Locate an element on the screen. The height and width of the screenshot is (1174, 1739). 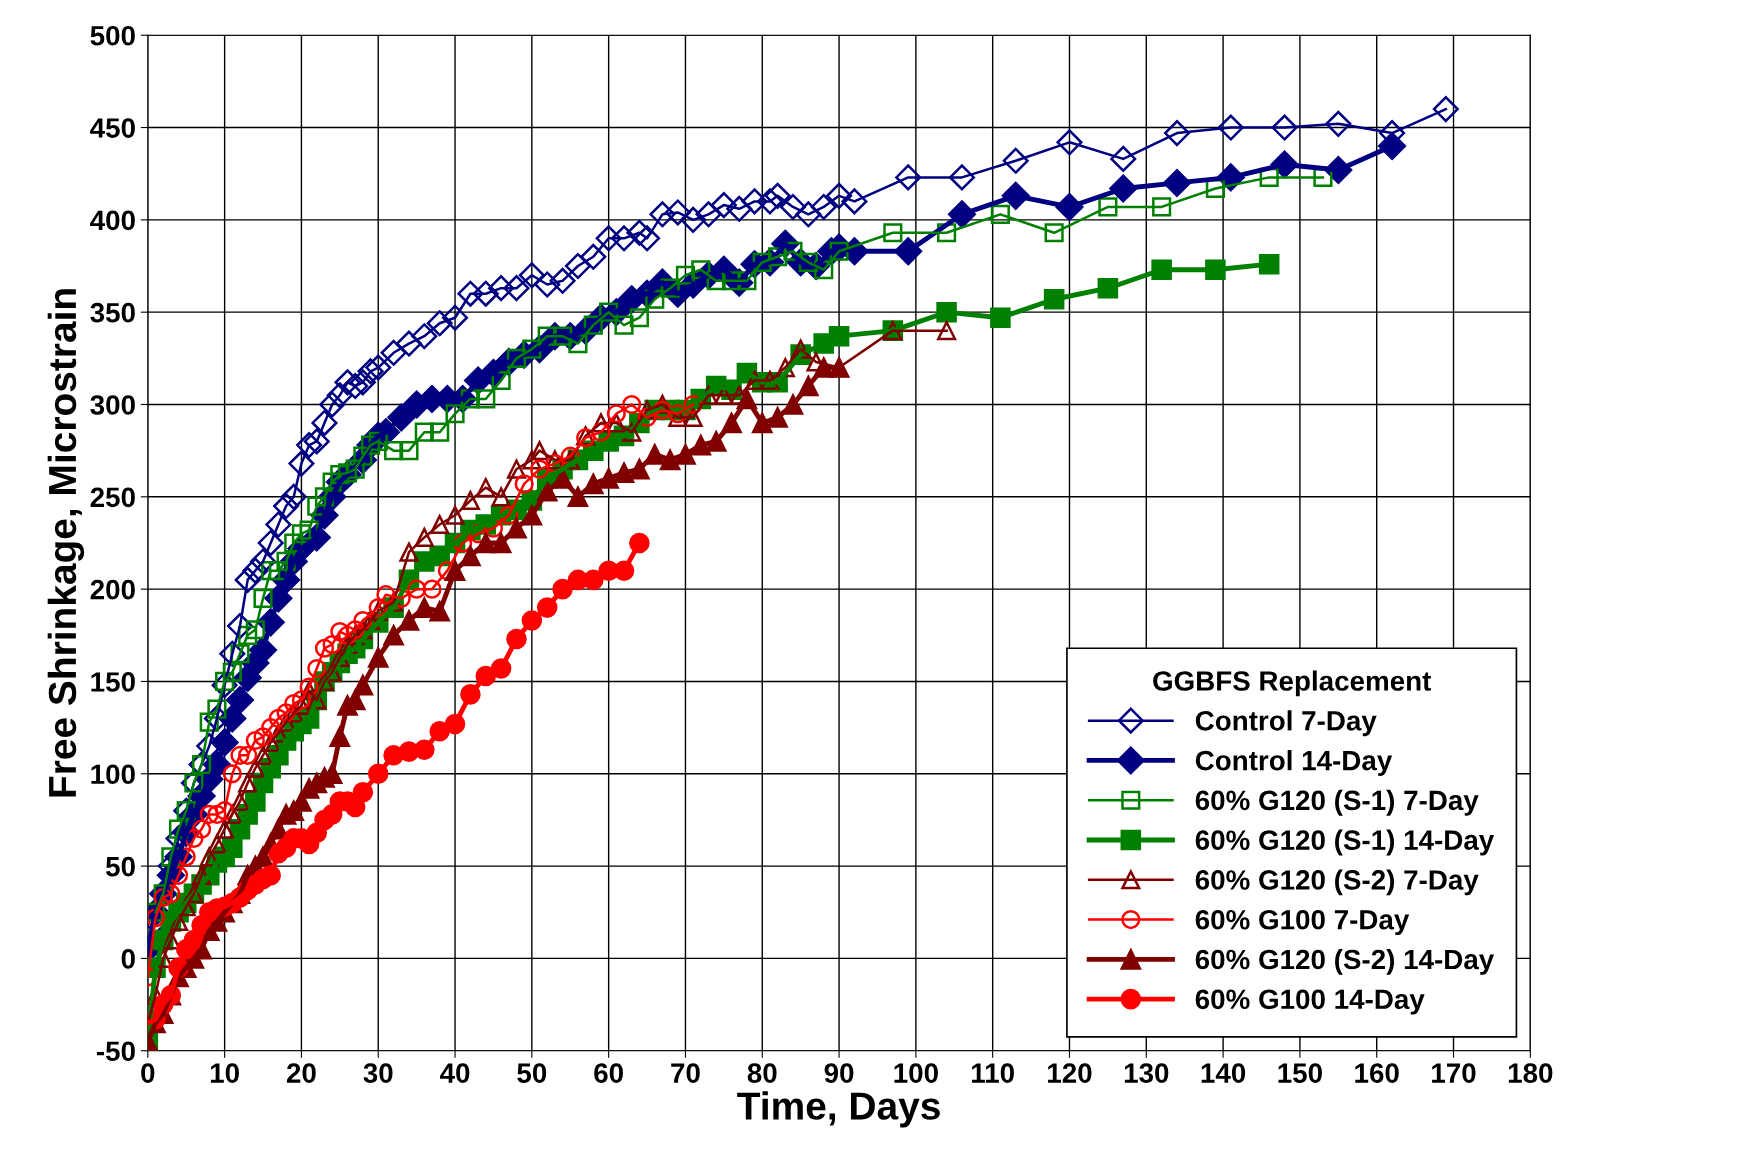
x-tick-label: 90 is located at coordinates (839, 1073).